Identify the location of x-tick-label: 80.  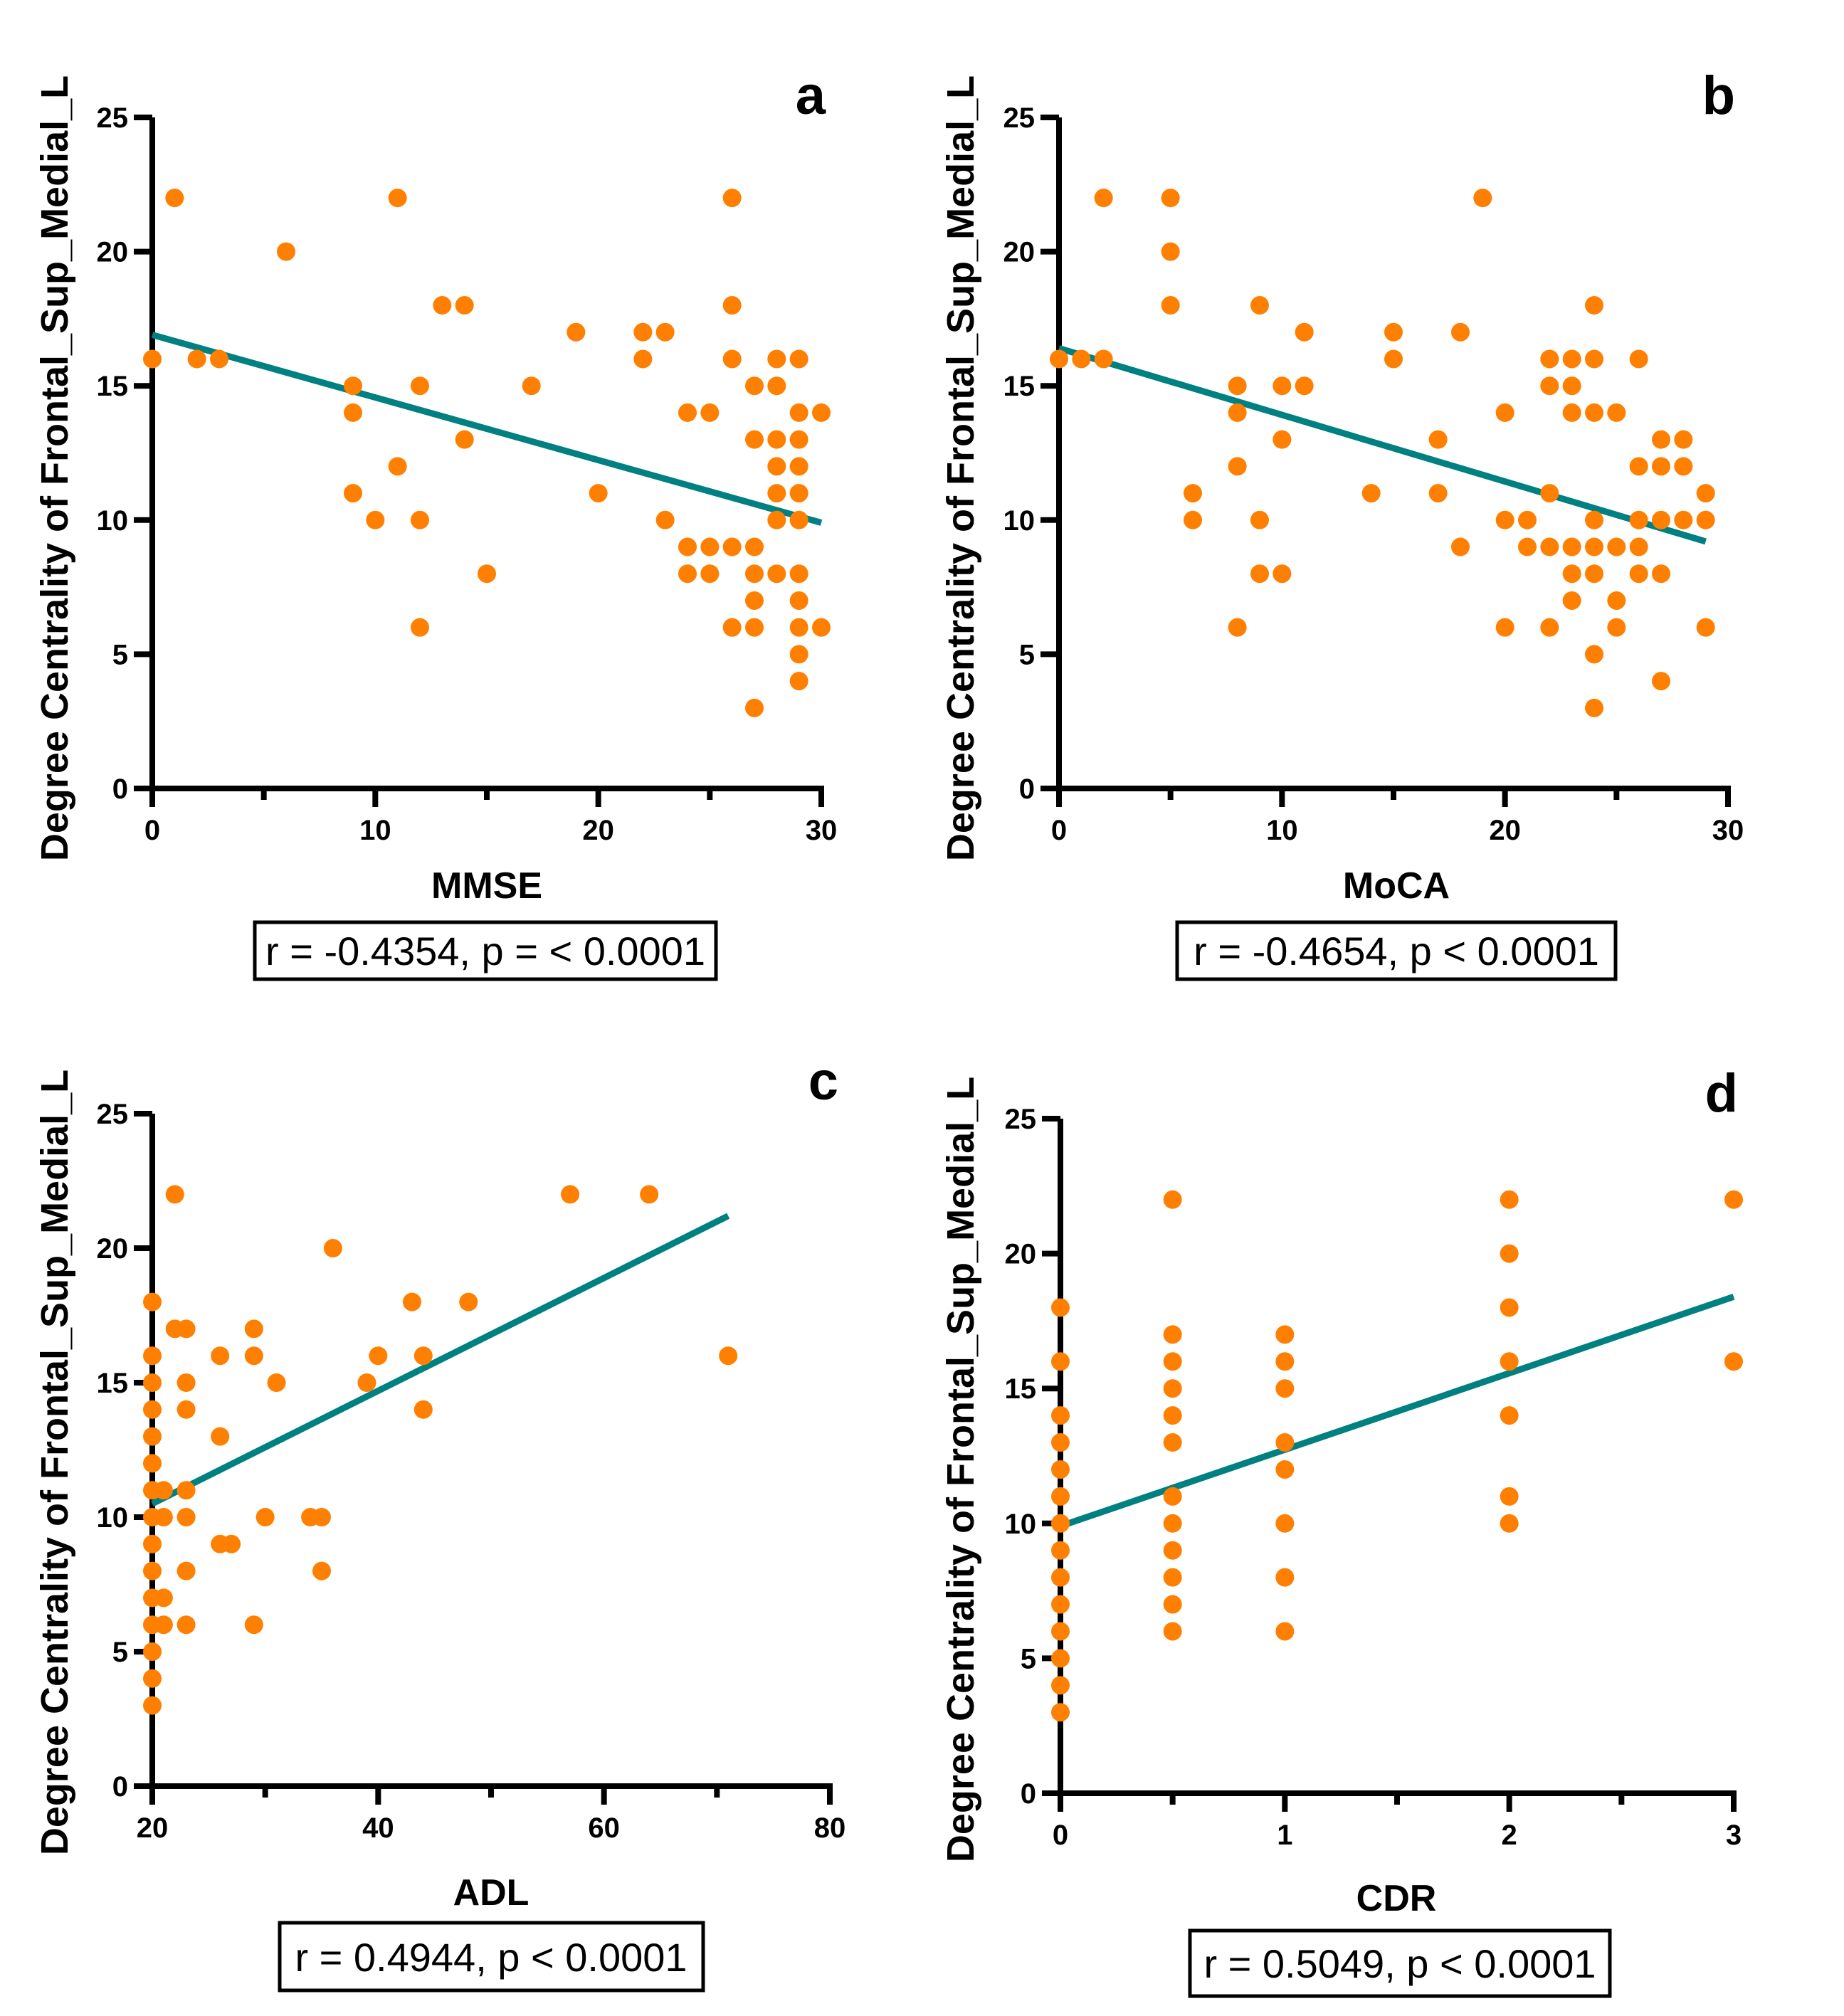
(830, 1828).